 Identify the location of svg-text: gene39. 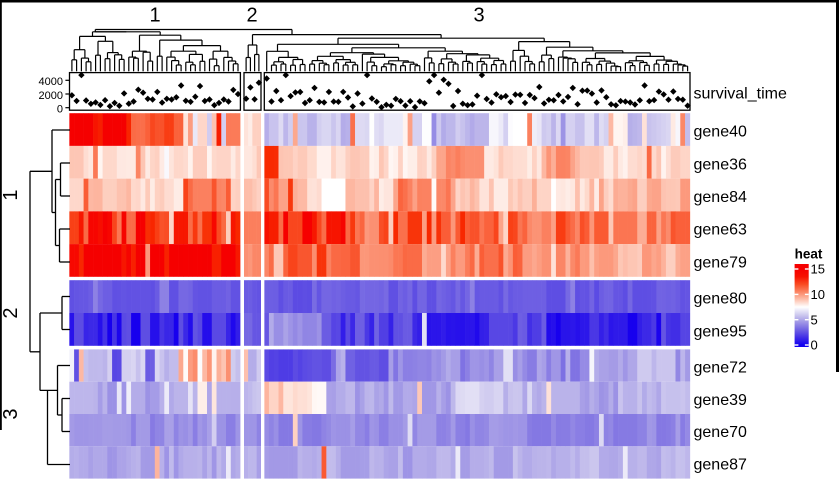
(720, 400).